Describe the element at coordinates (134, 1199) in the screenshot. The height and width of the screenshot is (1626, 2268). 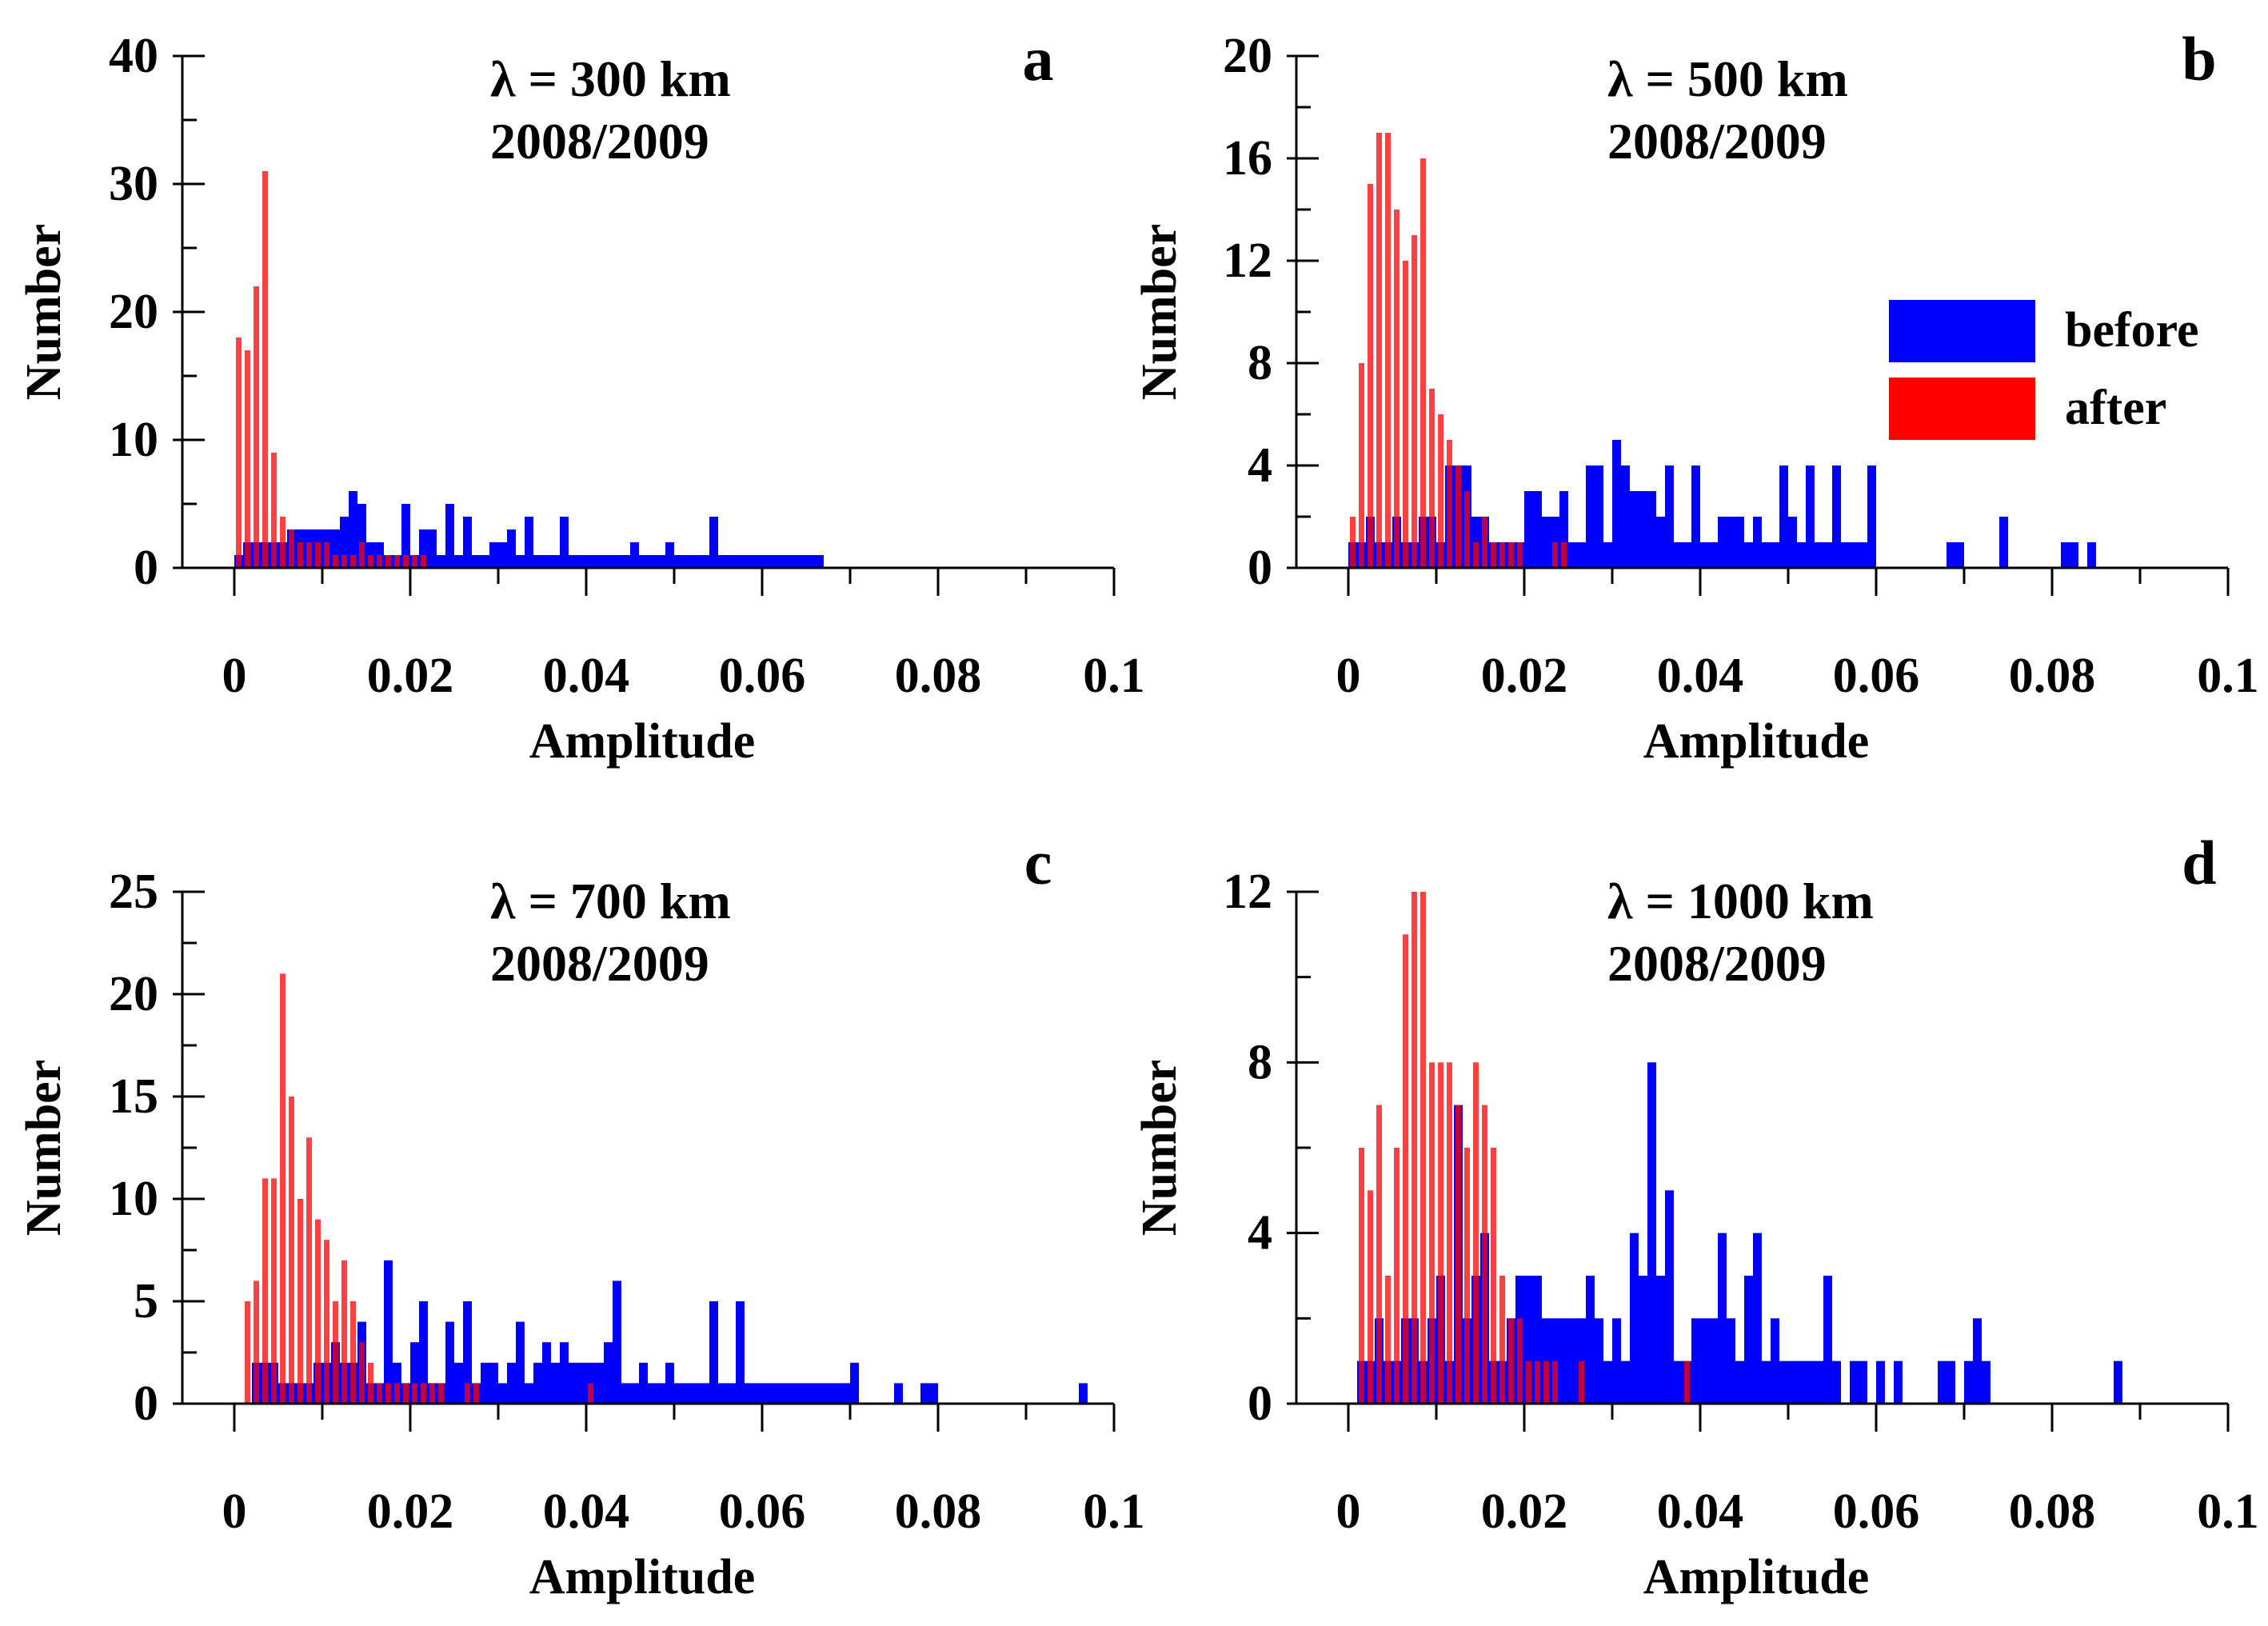
I see `y-tick-label: 10` at that location.